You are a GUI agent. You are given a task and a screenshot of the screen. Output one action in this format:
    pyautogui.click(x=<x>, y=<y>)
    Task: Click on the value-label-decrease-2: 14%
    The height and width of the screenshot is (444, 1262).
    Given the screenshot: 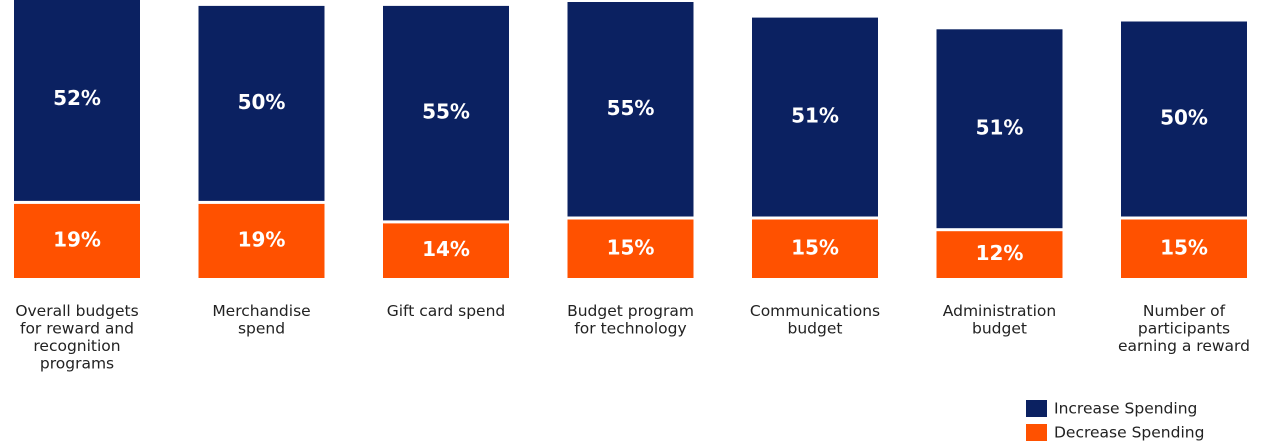 What is the action you would take?
    pyautogui.click(x=446, y=249)
    